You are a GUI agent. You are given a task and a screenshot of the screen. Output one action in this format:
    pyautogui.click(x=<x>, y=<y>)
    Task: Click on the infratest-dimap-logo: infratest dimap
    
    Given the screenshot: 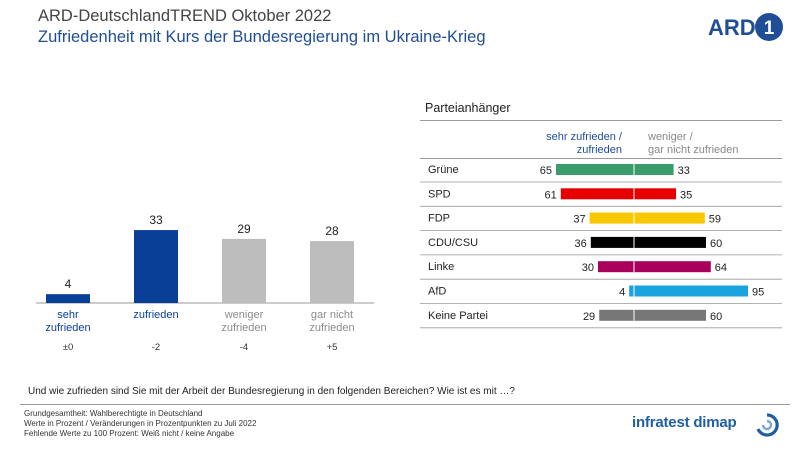 What is the action you would take?
    pyautogui.click(x=707, y=425)
    